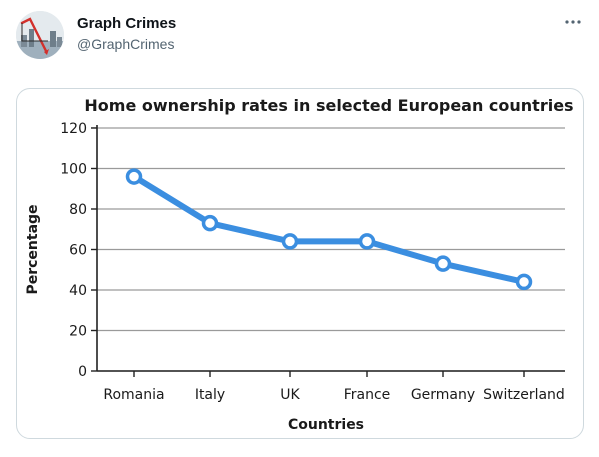 The image size is (599, 457). I want to click on x-tick-label: Switzerland, so click(524, 395).